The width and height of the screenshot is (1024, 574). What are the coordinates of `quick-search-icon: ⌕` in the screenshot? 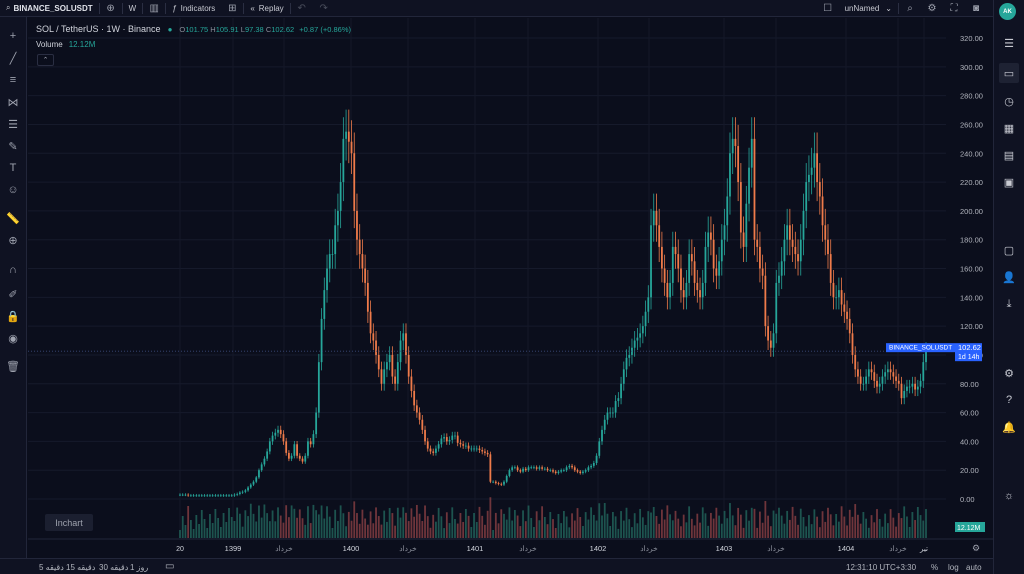 It's located at (910, 8).